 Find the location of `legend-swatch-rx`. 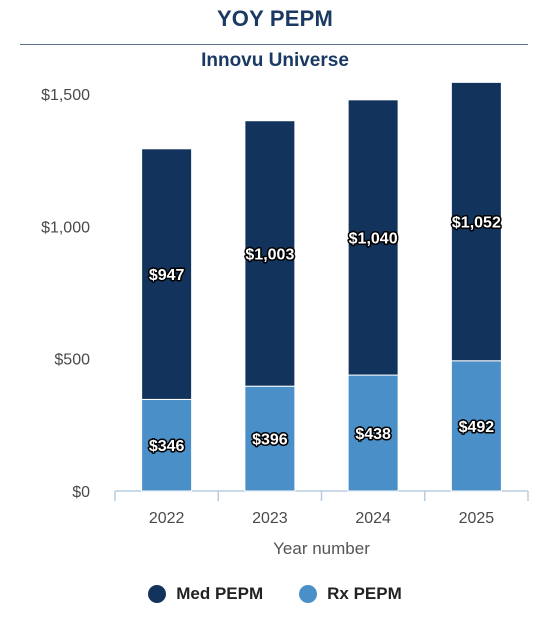

legend-swatch-rx is located at coordinates (308, 594).